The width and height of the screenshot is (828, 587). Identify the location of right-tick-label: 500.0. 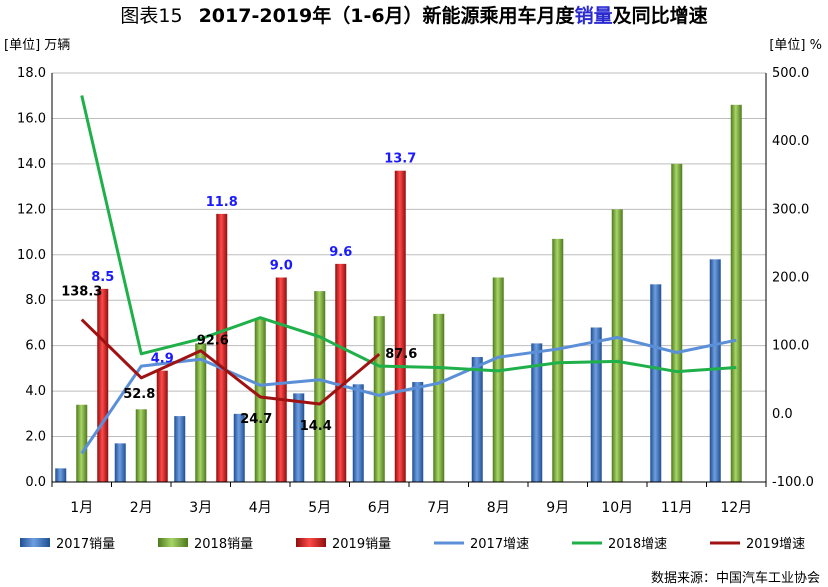
(790, 73).